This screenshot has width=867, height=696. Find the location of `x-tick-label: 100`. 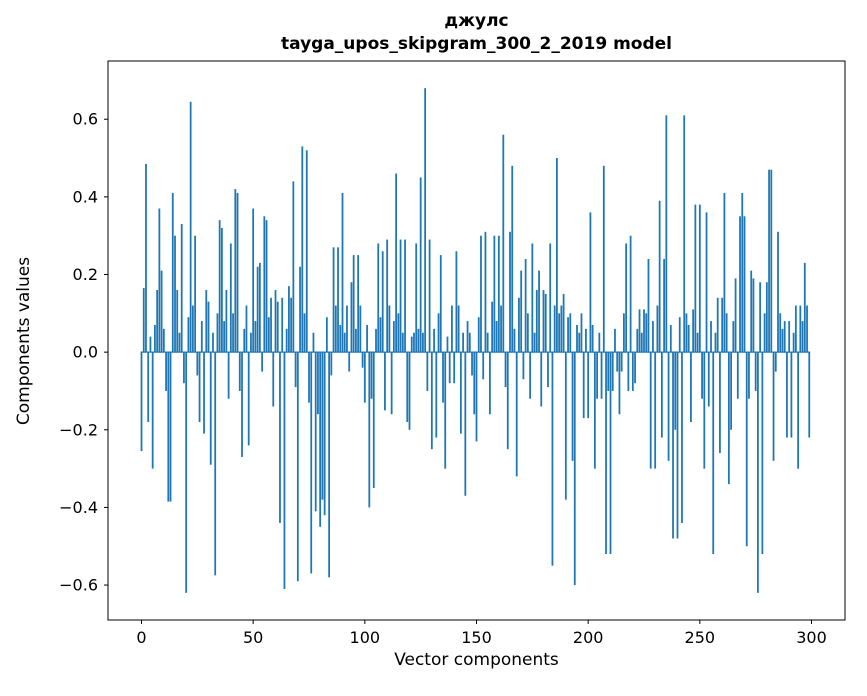

x-tick-label: 100 is located at coordinates (365, 637).